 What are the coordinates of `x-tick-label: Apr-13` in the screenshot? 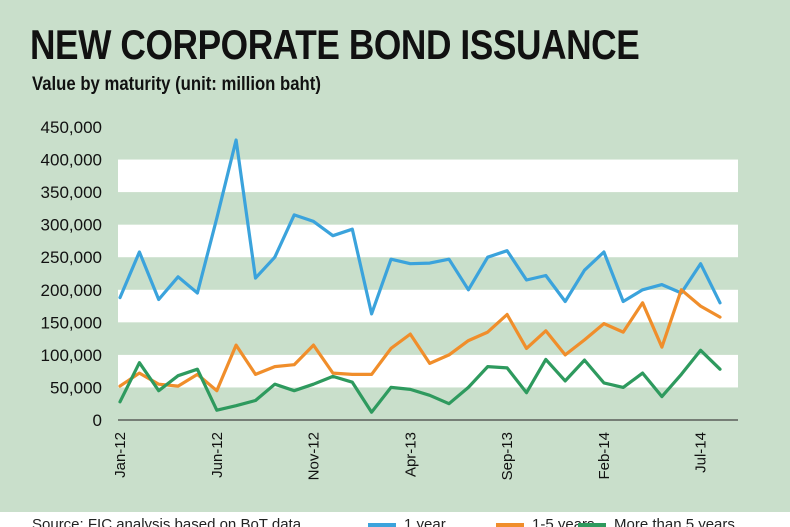 It's located at (410, 454).